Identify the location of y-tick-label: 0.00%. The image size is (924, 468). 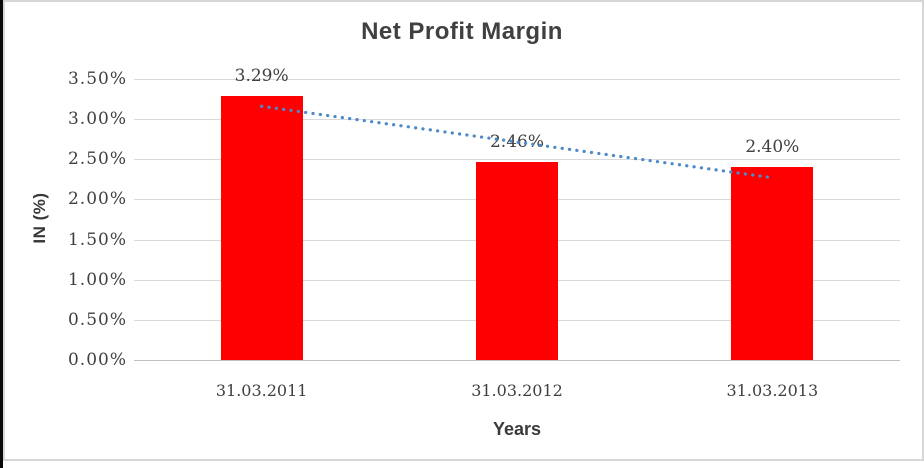
(97, 360).